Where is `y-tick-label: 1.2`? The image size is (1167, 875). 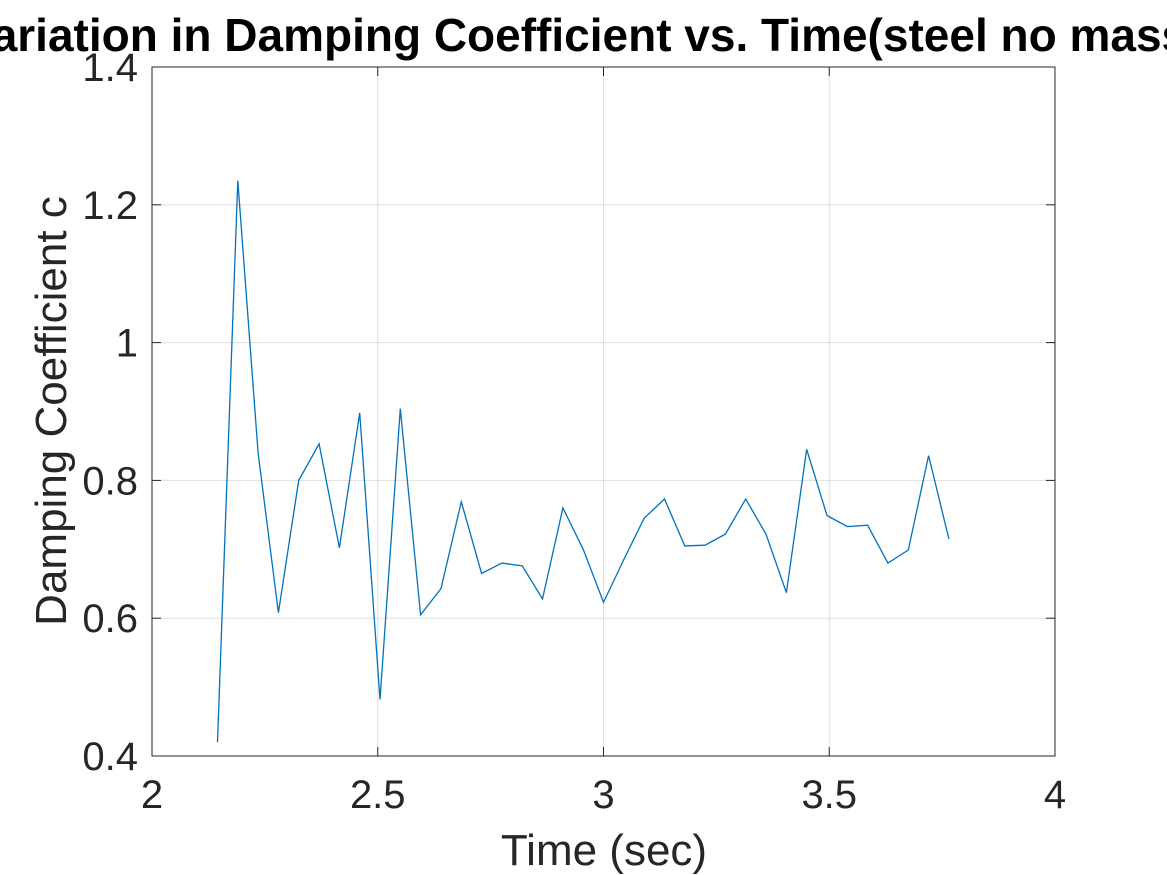 y-tick-label: 1.2 is located at coordinates (110, 206).